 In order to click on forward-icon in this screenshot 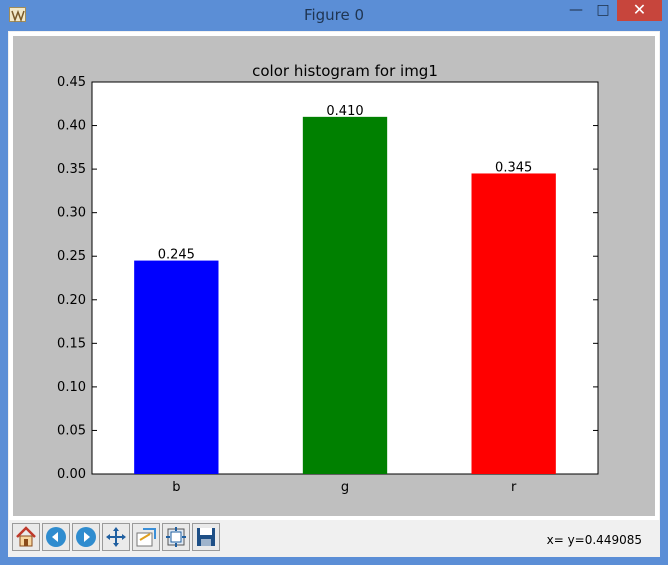, I will do `click(86, 537)`.